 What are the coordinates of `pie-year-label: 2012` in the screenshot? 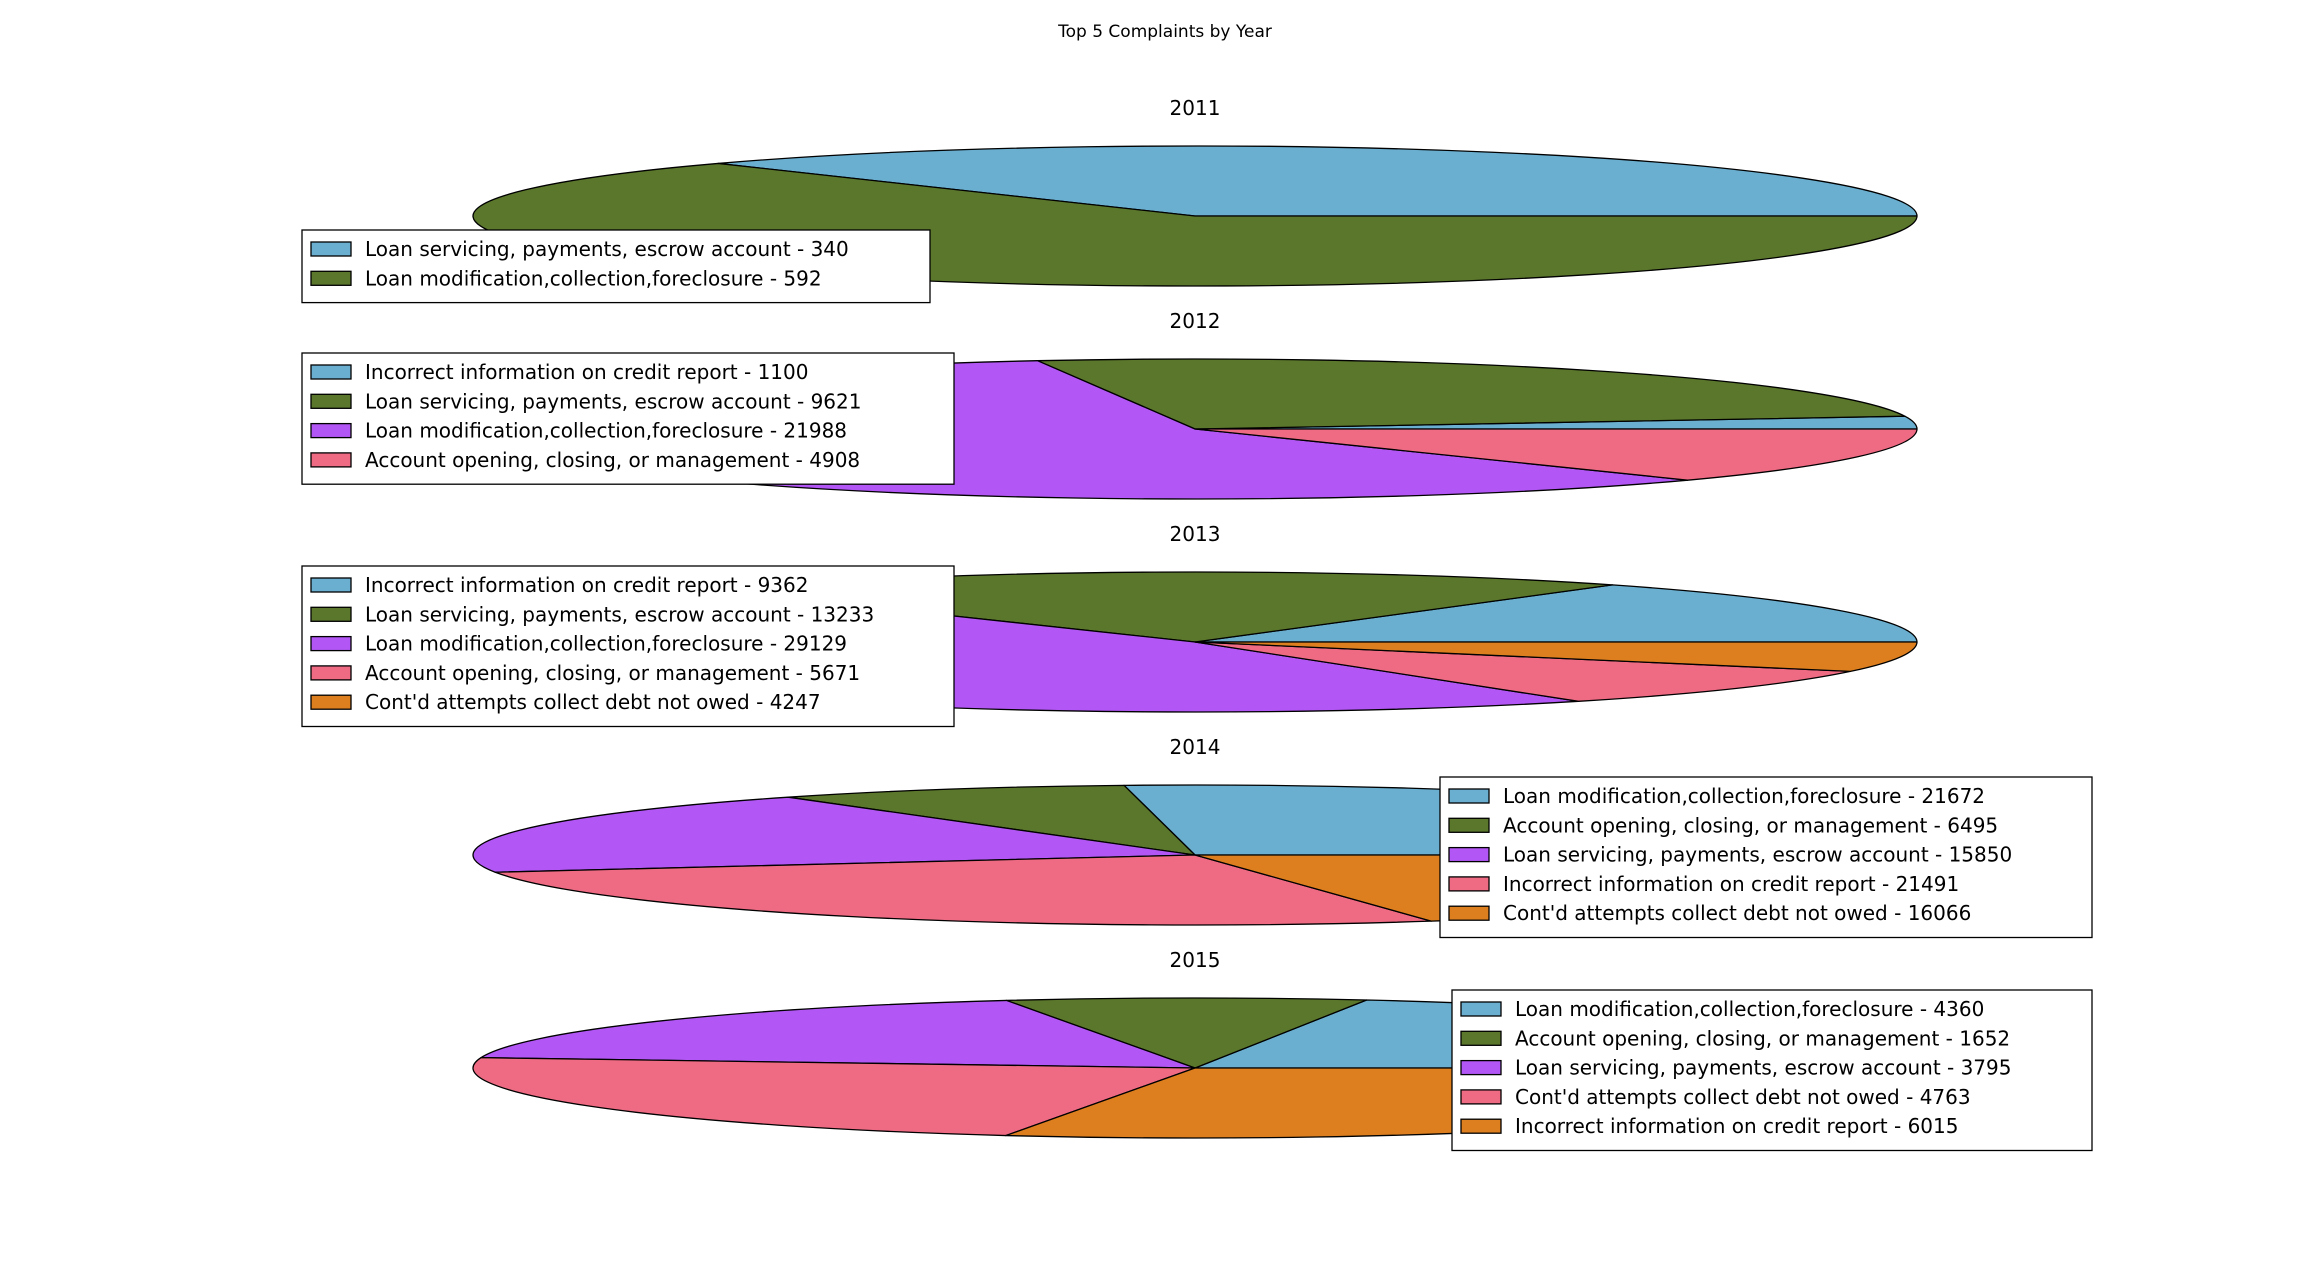 It's located at (1195, 321).